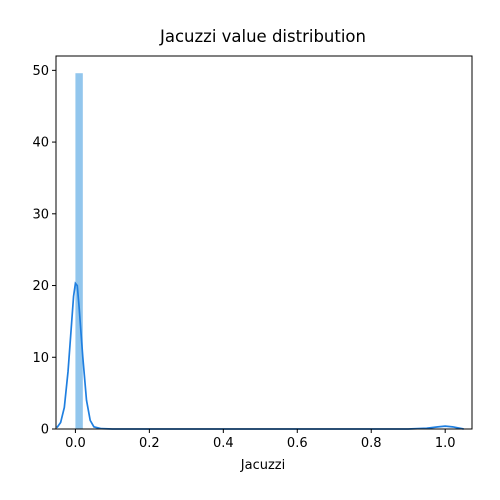 The image size is (500, 500). Describe the element at coordinates (45, 430) in the screenshot. I see `y-tick-label: 0` at that location.